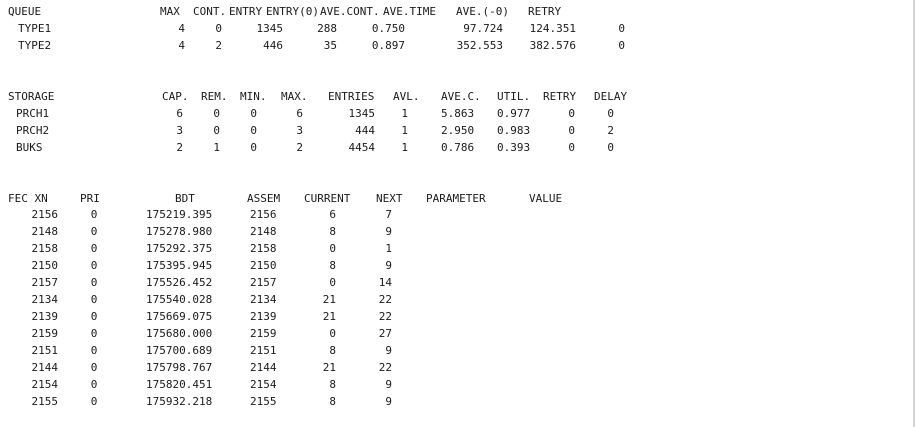 The width and height of the screenshot is (915, 427). What do you see at coordinates (514, 96) in the screenshot?
I see `storage-column-header: UTIL.` at bounding box center [514, 96].